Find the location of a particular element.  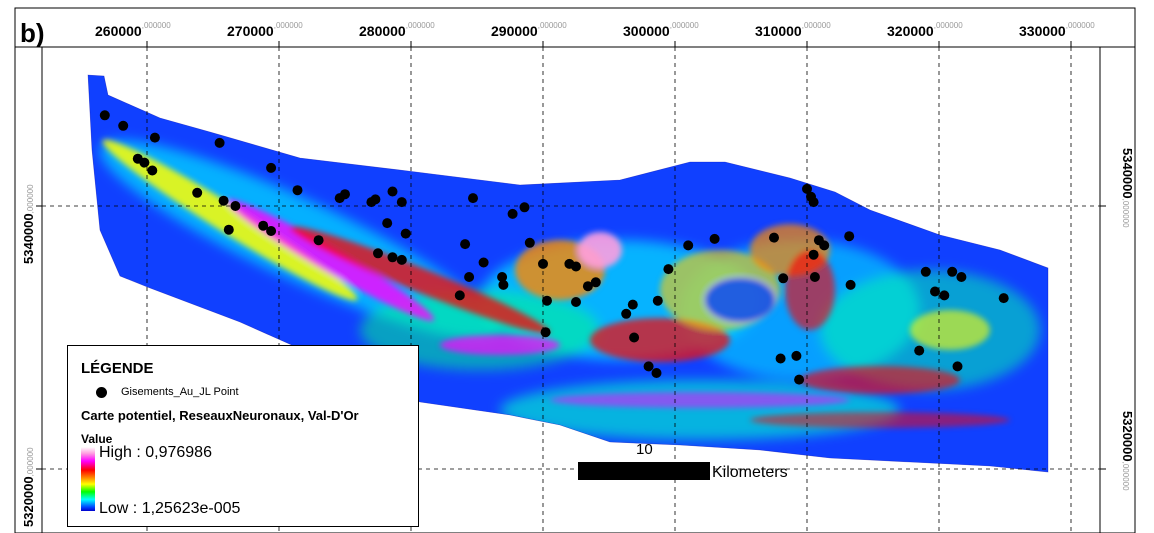

y-tick-major: 5320000 is located at coordinates (28, 501).